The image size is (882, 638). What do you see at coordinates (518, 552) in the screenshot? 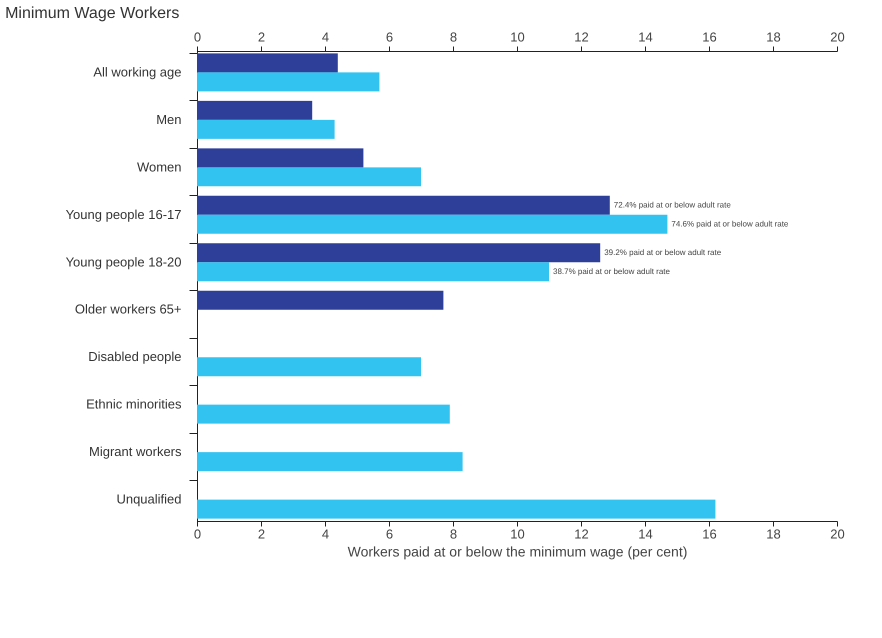
I see `x-axis-title: Workers paid at or below the minimum wage (per cent)` at bounding box center [518, 552].